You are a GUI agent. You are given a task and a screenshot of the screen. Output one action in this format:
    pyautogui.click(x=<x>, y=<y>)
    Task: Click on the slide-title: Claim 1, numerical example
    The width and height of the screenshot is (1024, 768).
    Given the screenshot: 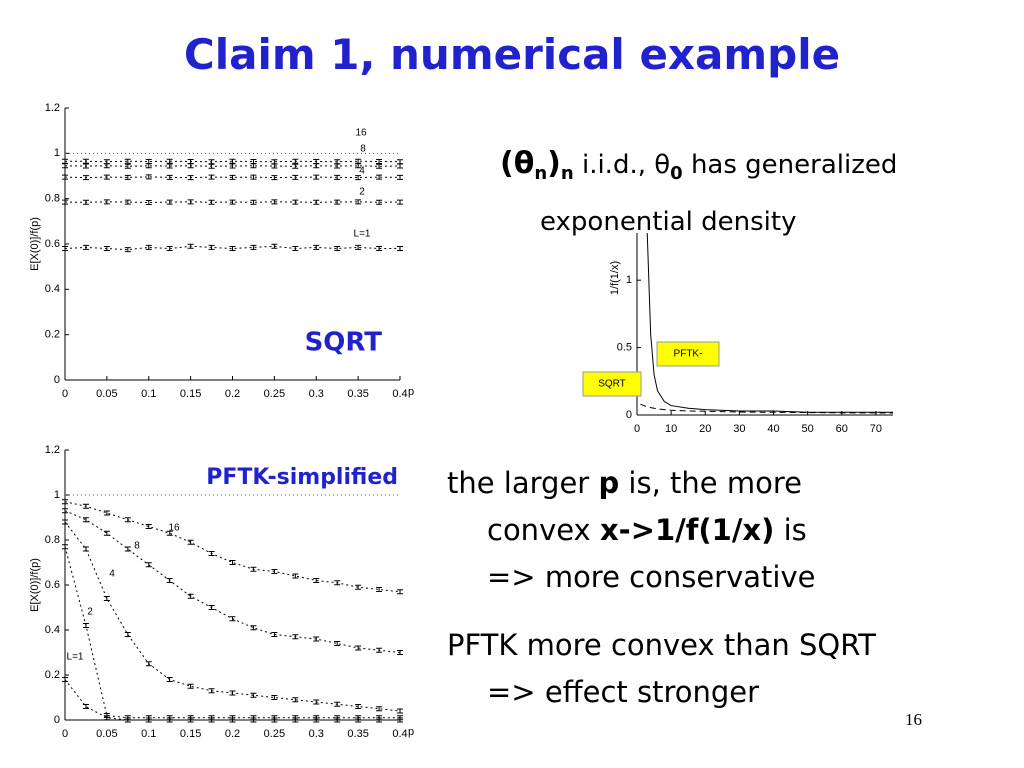 What is the action you would take?
    pyautogui.click(x=512, y=54)
    